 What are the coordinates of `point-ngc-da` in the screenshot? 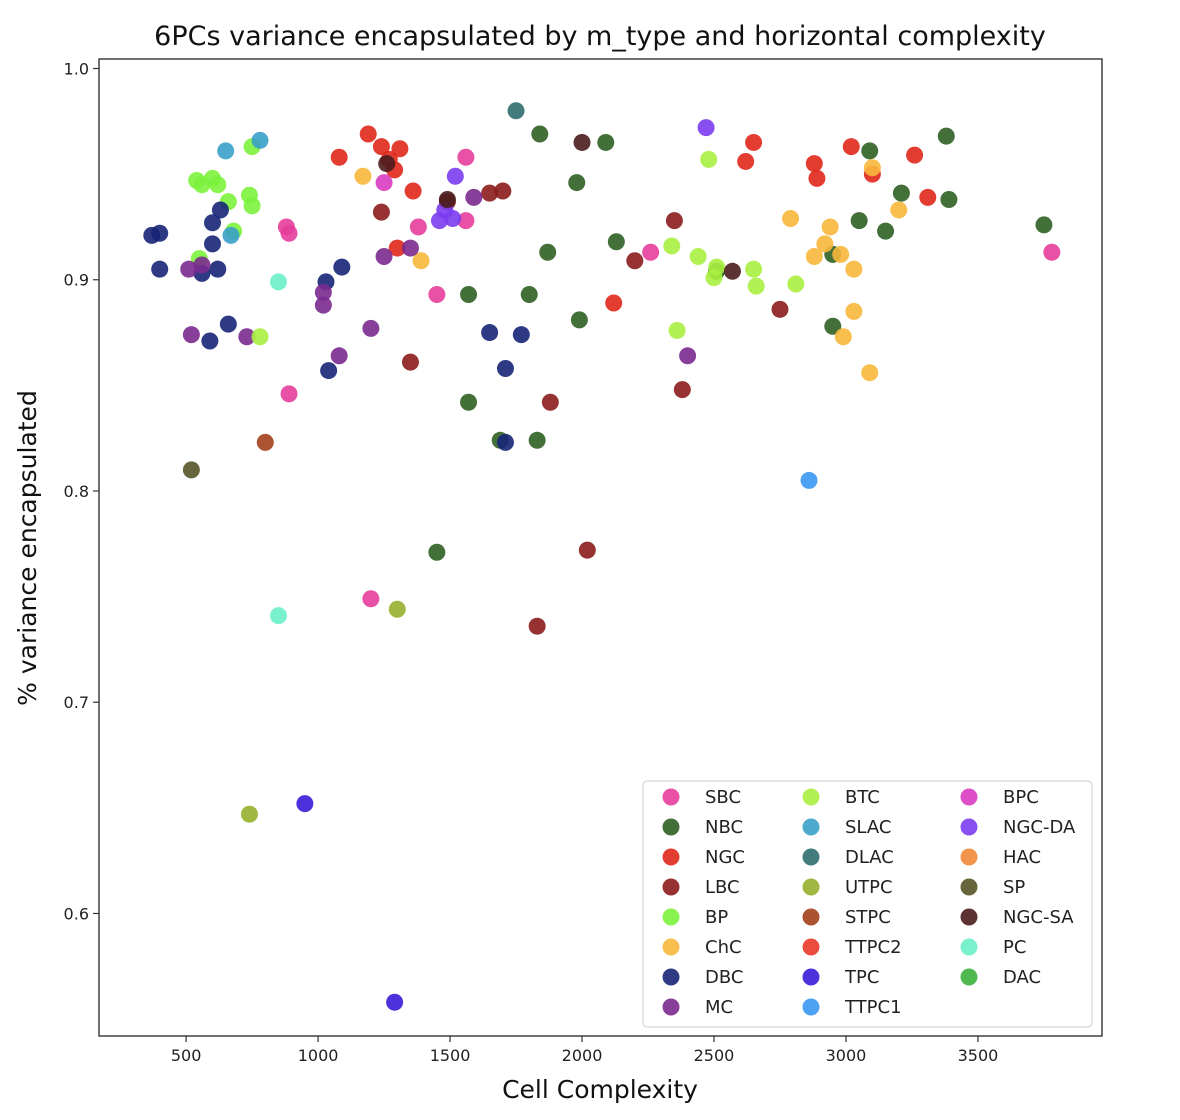 It's located at (706, 128).